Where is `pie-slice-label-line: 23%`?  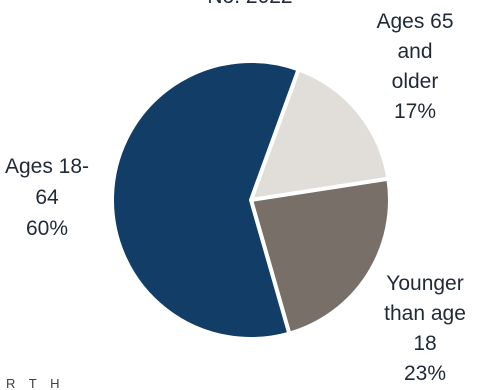
pie-slice-label-line: 23% is located at coordinates (425, 373).